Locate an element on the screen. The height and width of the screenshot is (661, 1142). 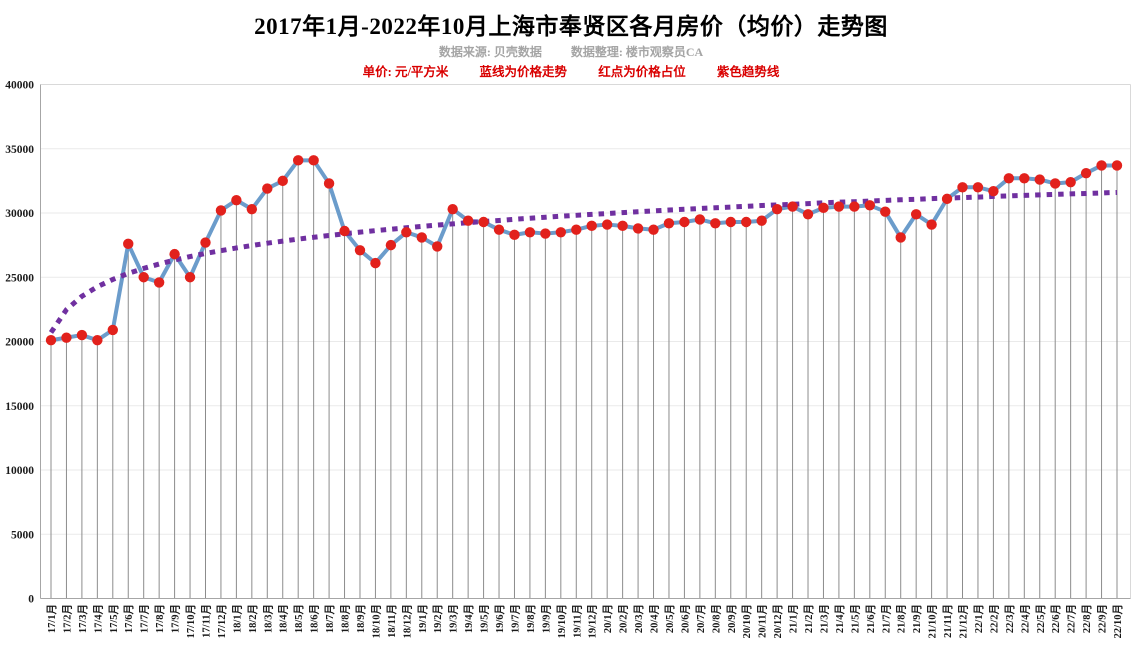
x-tick-label: 17/8月 is located at coordinates (160, 618).